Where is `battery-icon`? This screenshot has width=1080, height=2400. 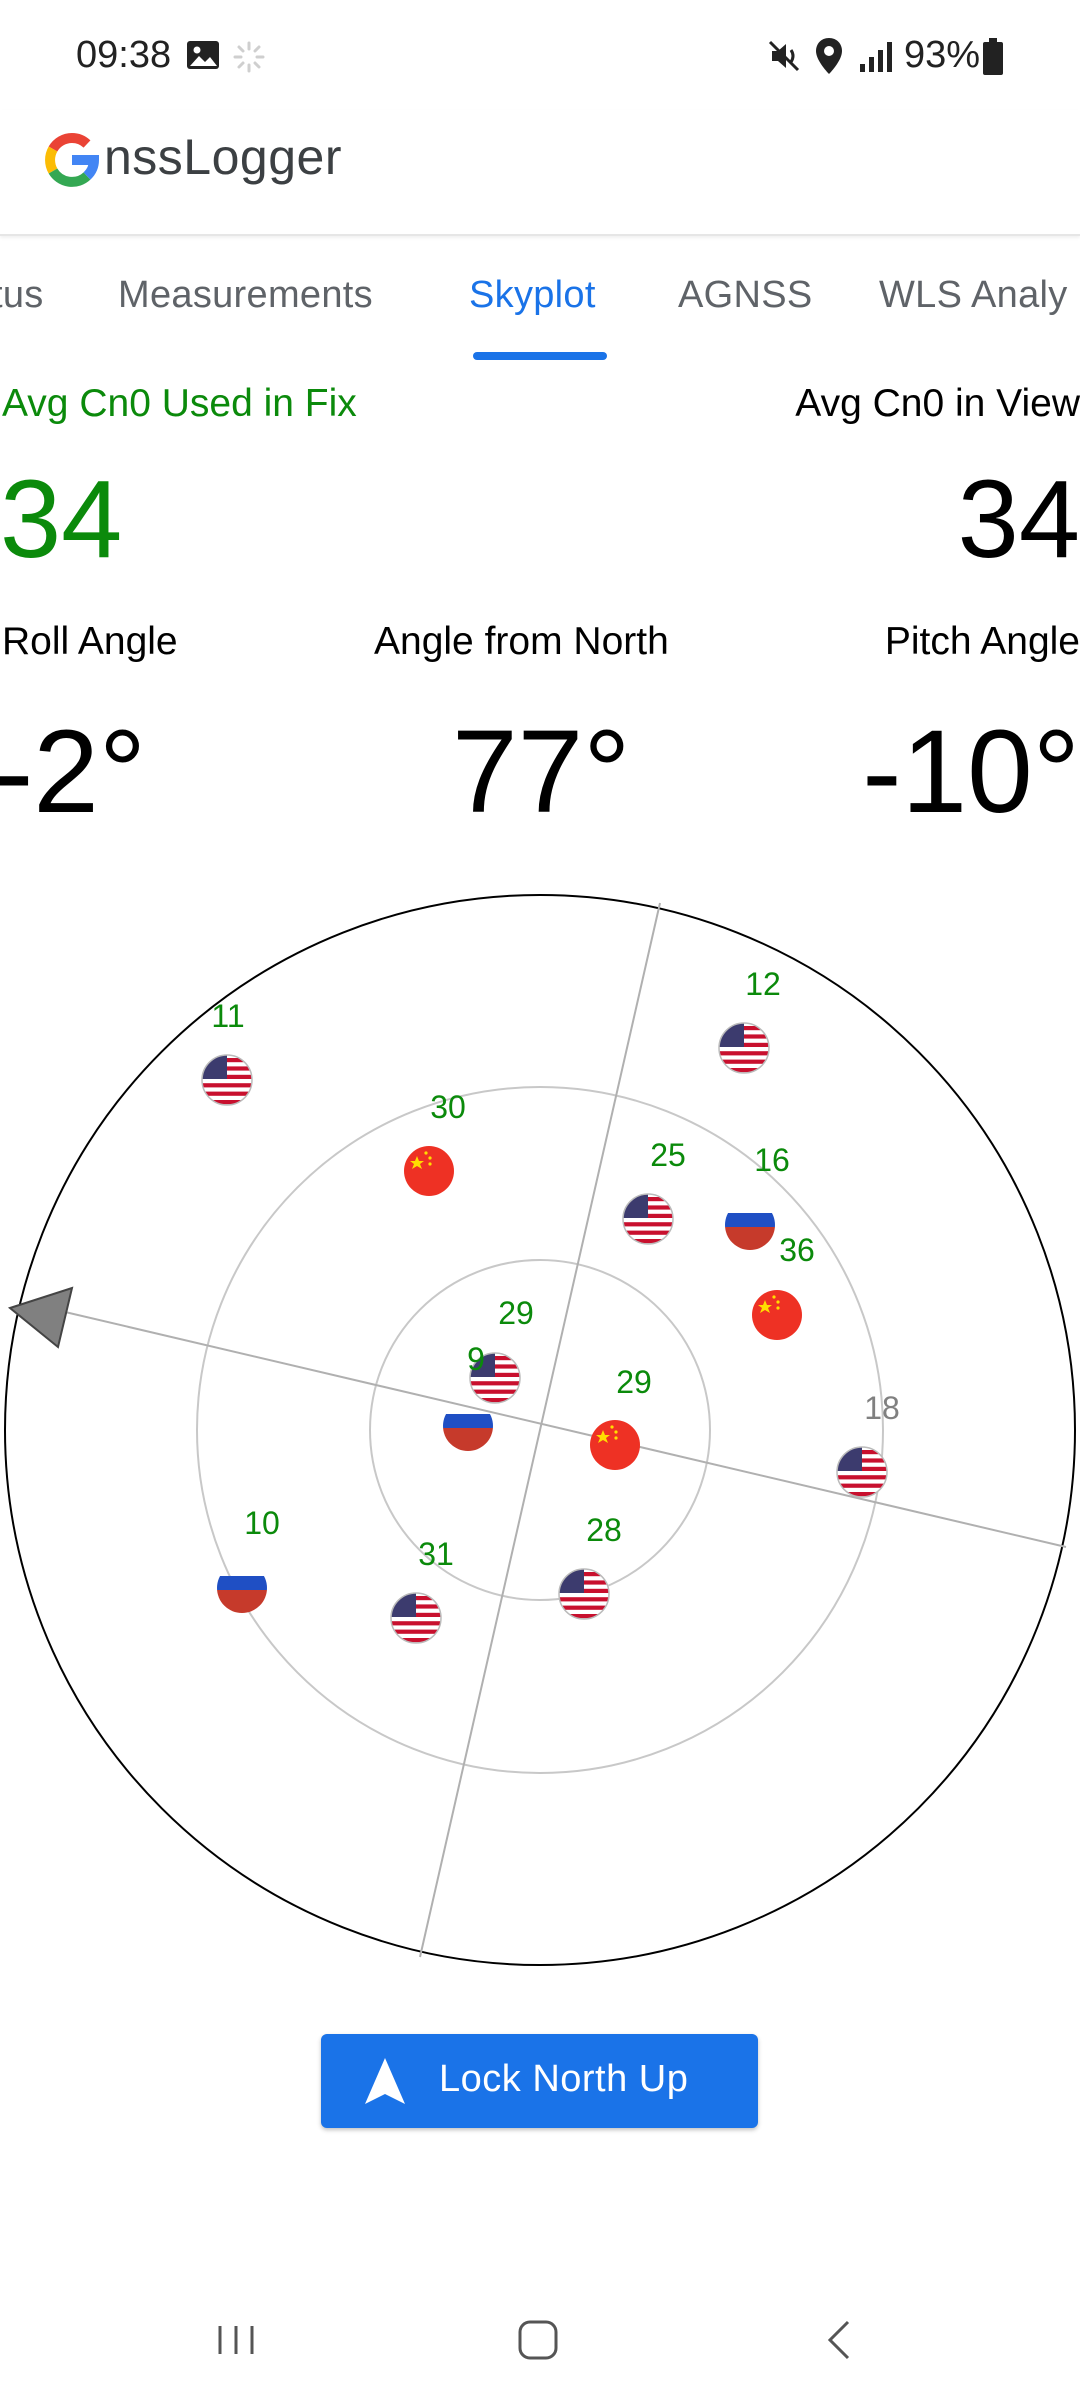
battery-icon is located at coordinates (993, 56).